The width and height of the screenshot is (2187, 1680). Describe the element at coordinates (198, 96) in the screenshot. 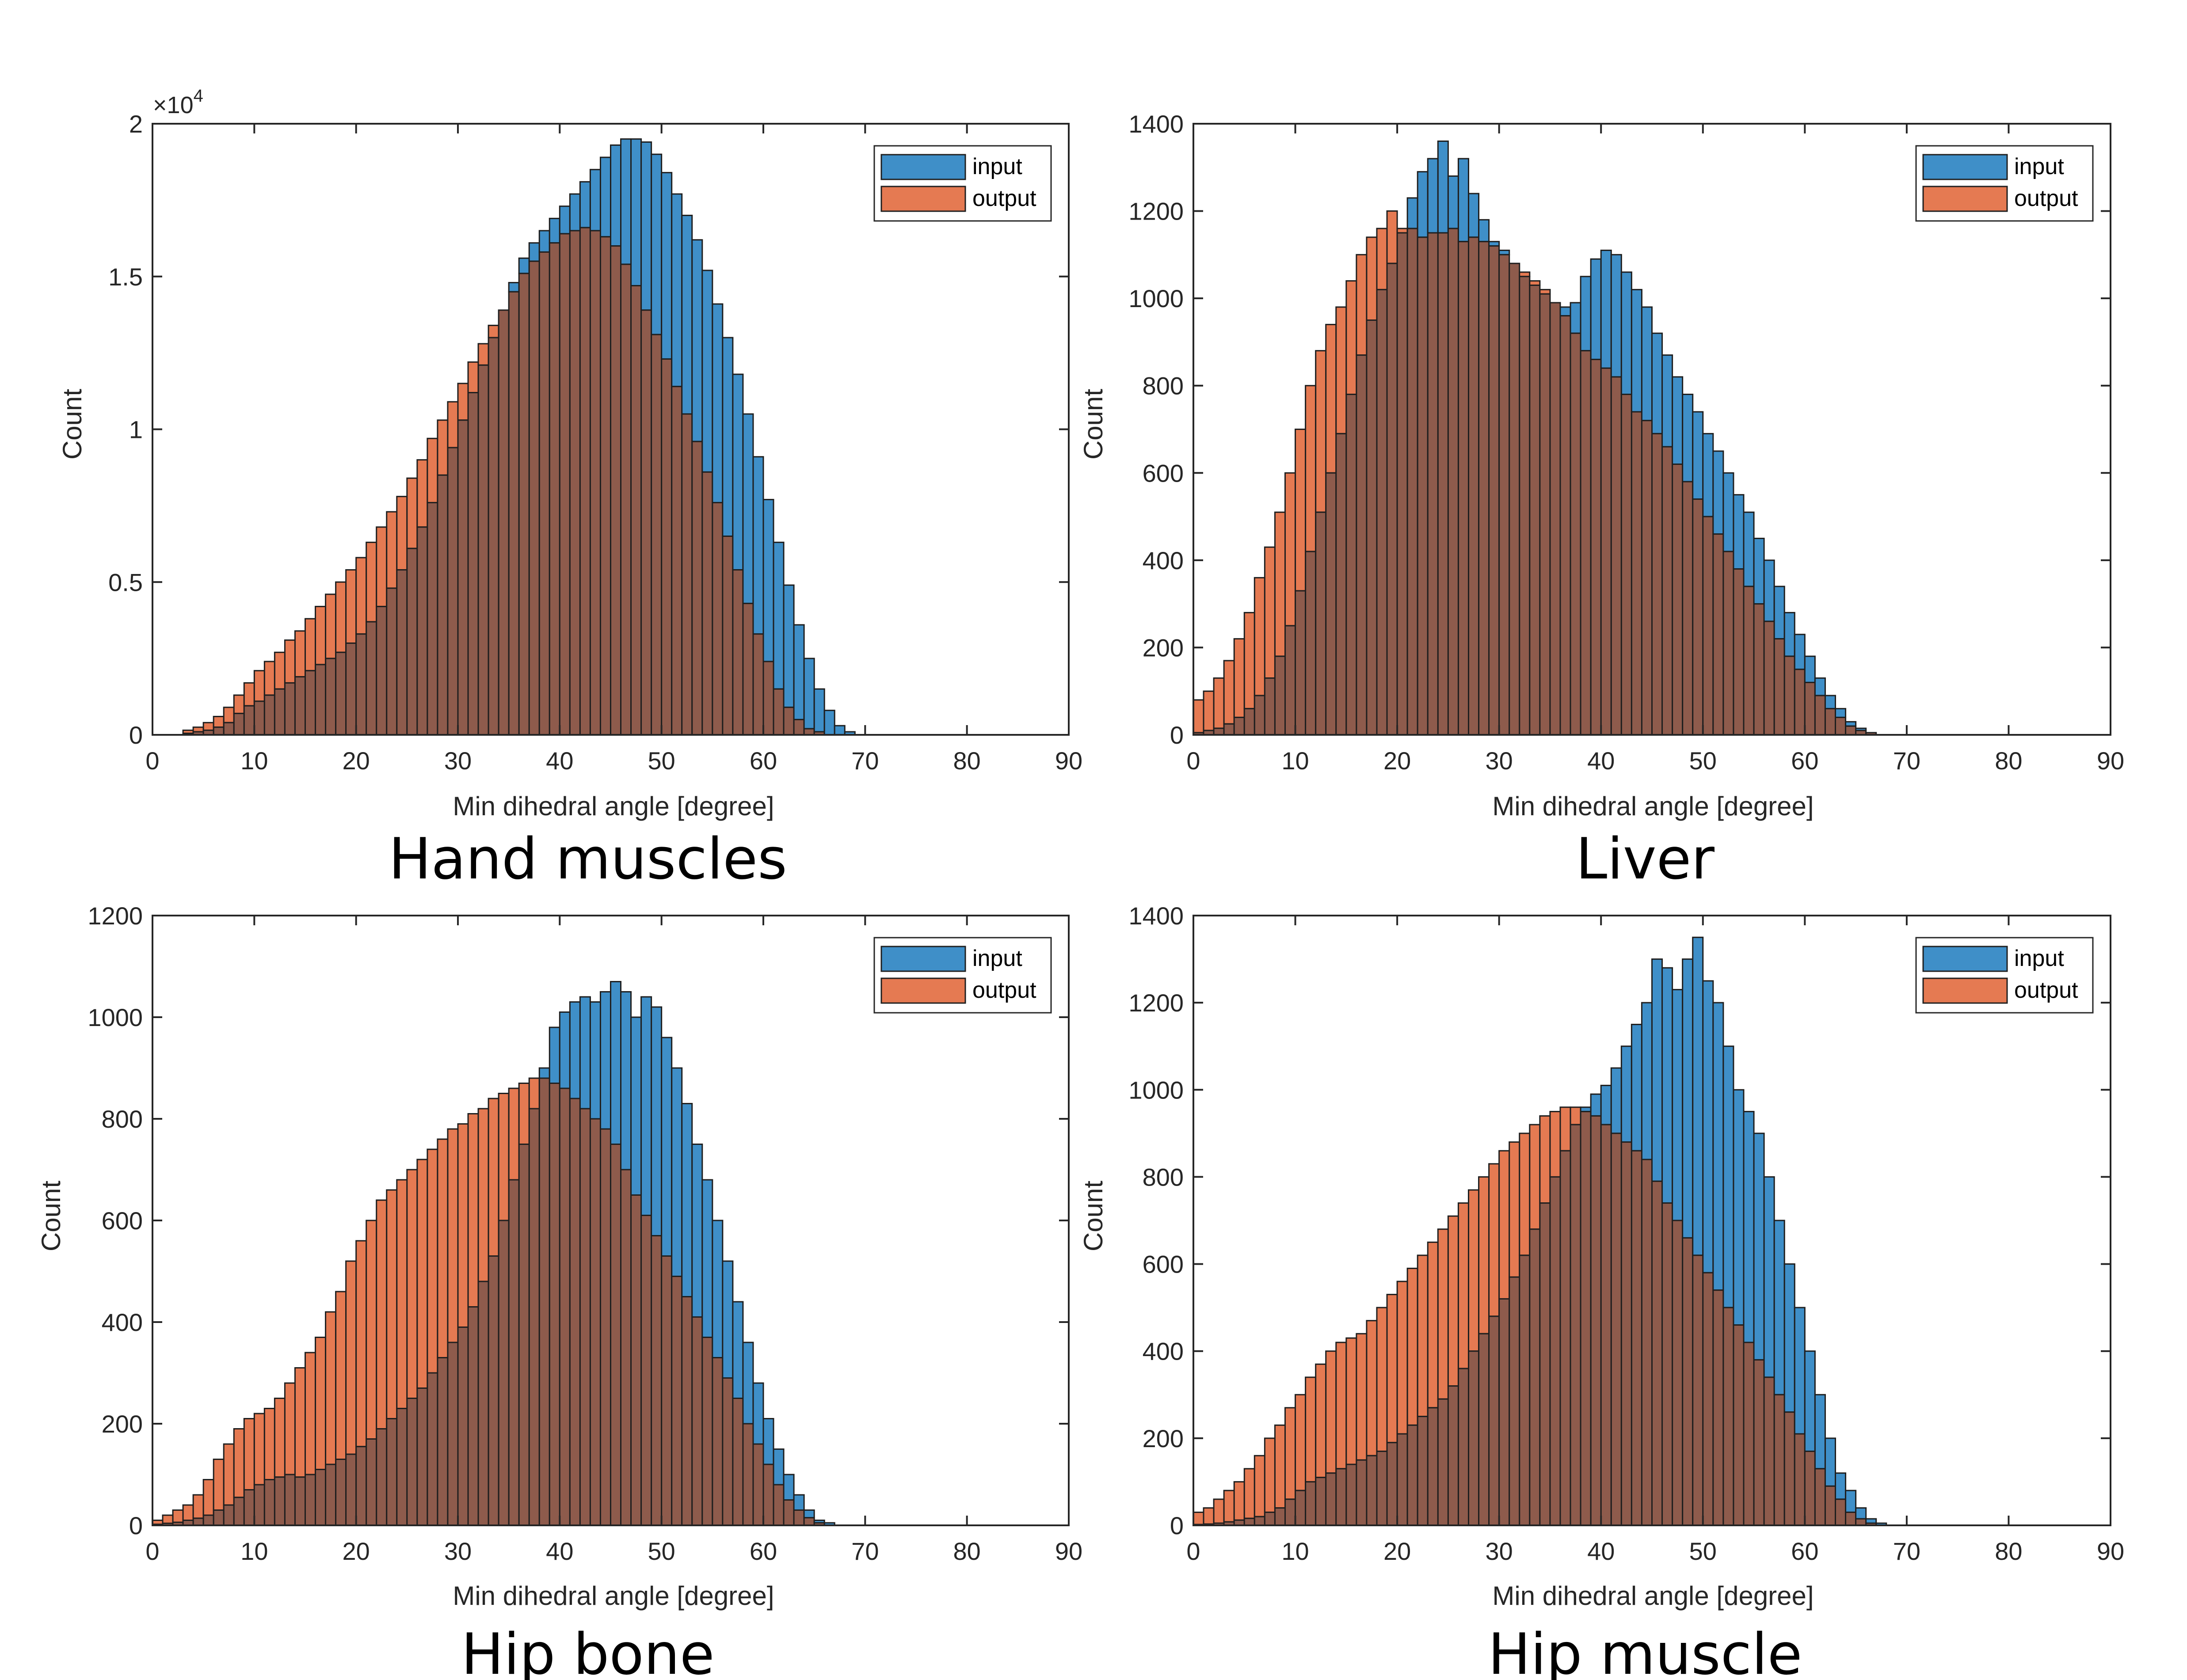

I see `ytick-multiplier-exponent: 4` at that location.